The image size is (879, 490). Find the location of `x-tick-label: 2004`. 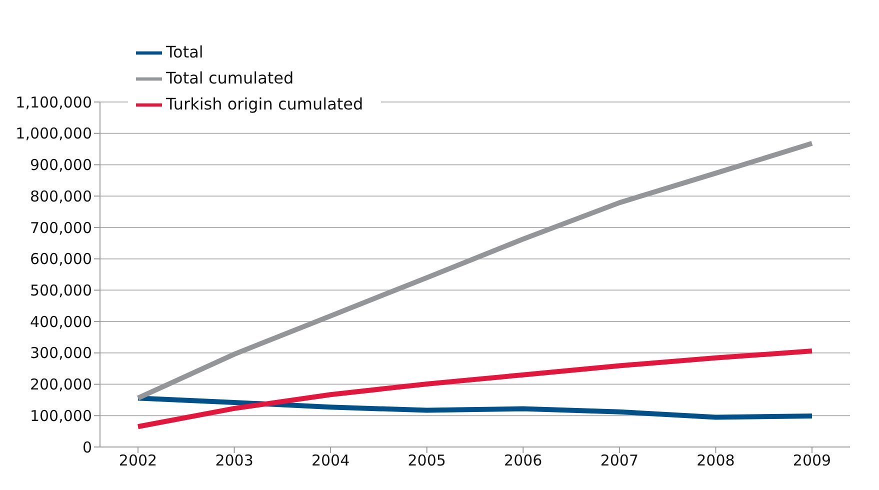

x-tick-label: 2004 is located at coordinates (330, 461).